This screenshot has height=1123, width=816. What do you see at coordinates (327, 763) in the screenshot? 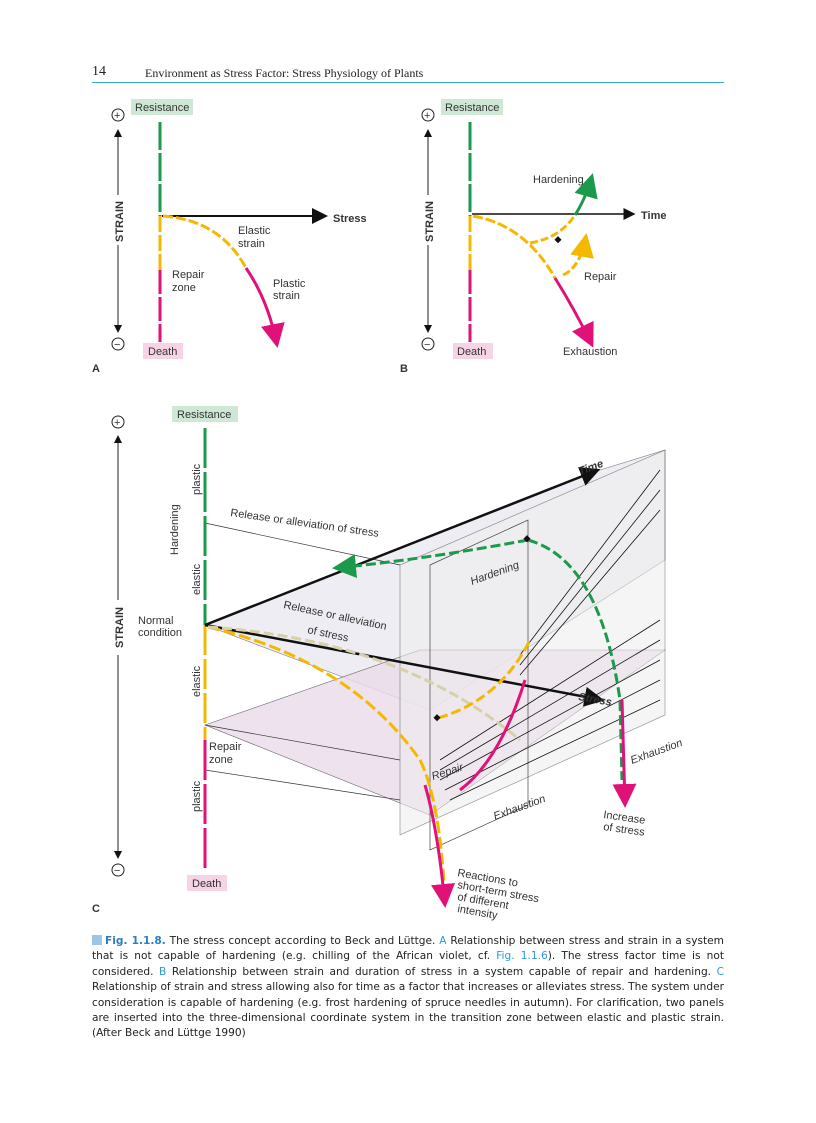
I see `short-term-stress-curve` at bounding box center [327, 763].